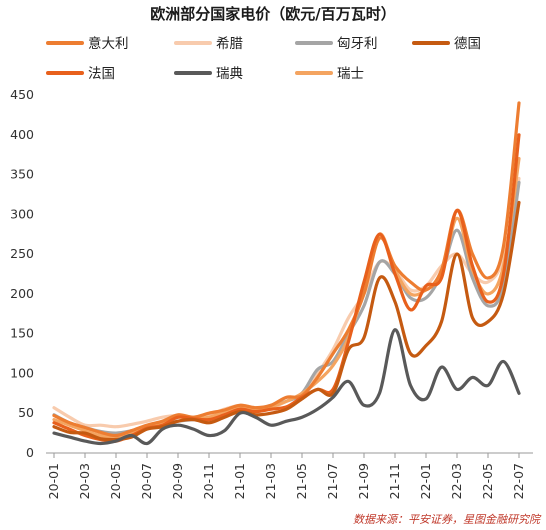 The image size is (546, 530). Describe the element at coordinates (22, 253) in the screenshot. I see `y-tick-label: 250` at that location.